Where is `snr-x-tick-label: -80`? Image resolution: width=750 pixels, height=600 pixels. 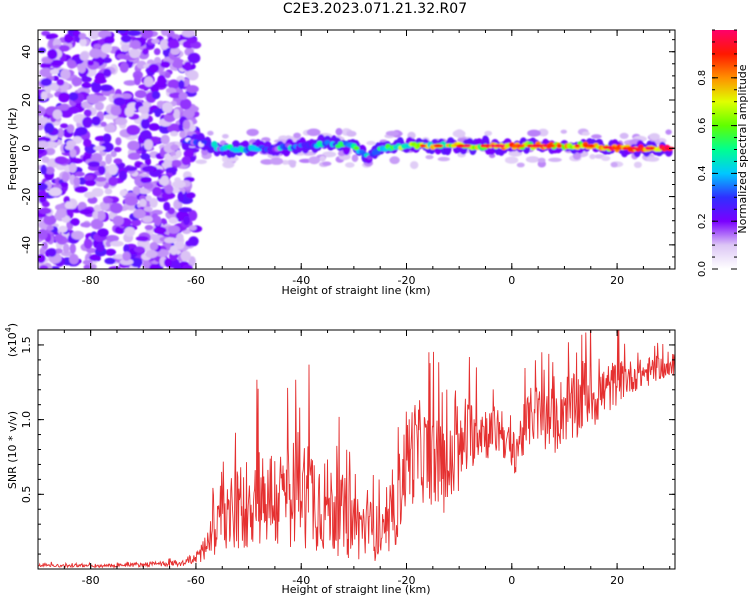 snr-x-tick-label: -80 is located at coordinates (91, 580).